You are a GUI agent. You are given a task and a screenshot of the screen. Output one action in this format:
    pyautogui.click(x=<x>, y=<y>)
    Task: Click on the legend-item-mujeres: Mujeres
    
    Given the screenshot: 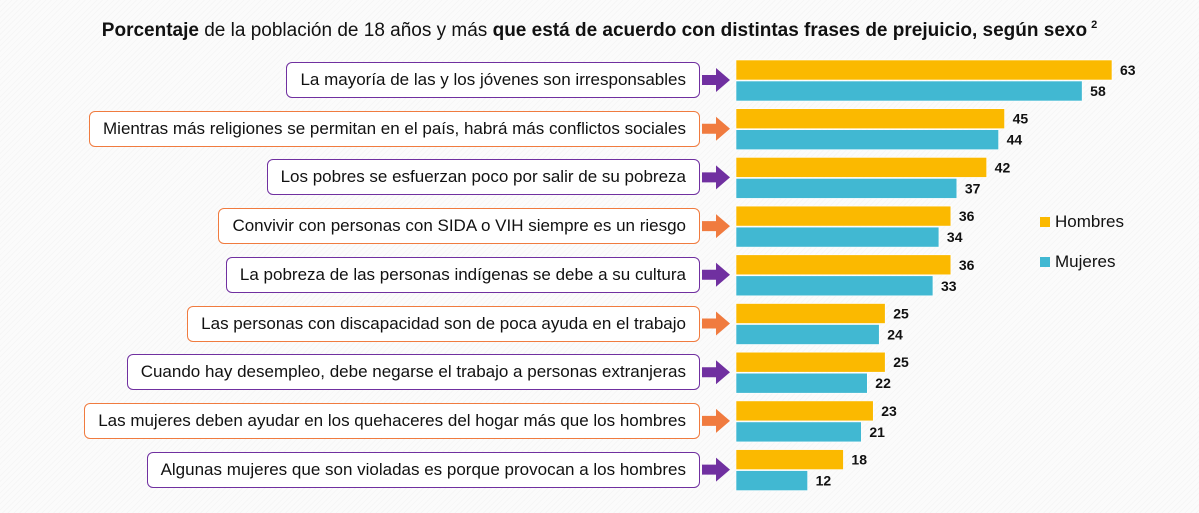 What is the action you would take?
    pyautogui.click(x=1077, y=262)
    